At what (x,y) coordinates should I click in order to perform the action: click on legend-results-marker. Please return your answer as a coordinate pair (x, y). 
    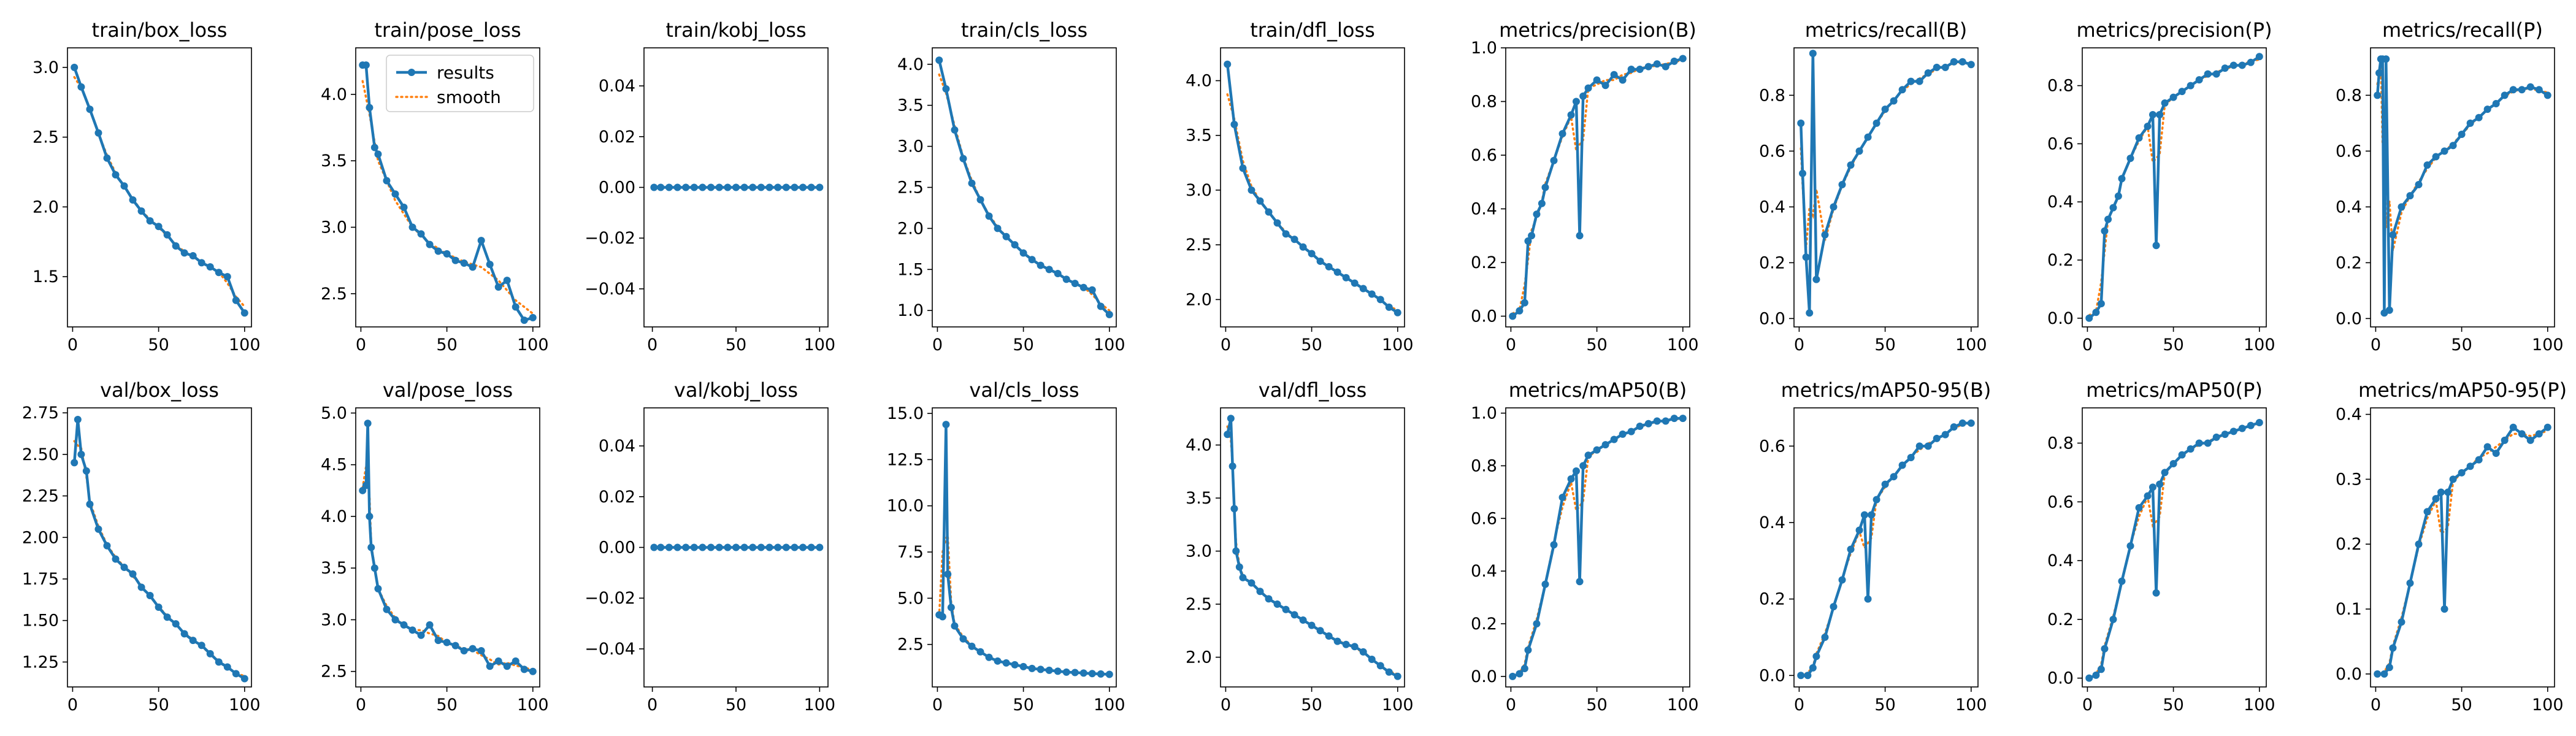
    Looking at the image, I should click on (411, 72).